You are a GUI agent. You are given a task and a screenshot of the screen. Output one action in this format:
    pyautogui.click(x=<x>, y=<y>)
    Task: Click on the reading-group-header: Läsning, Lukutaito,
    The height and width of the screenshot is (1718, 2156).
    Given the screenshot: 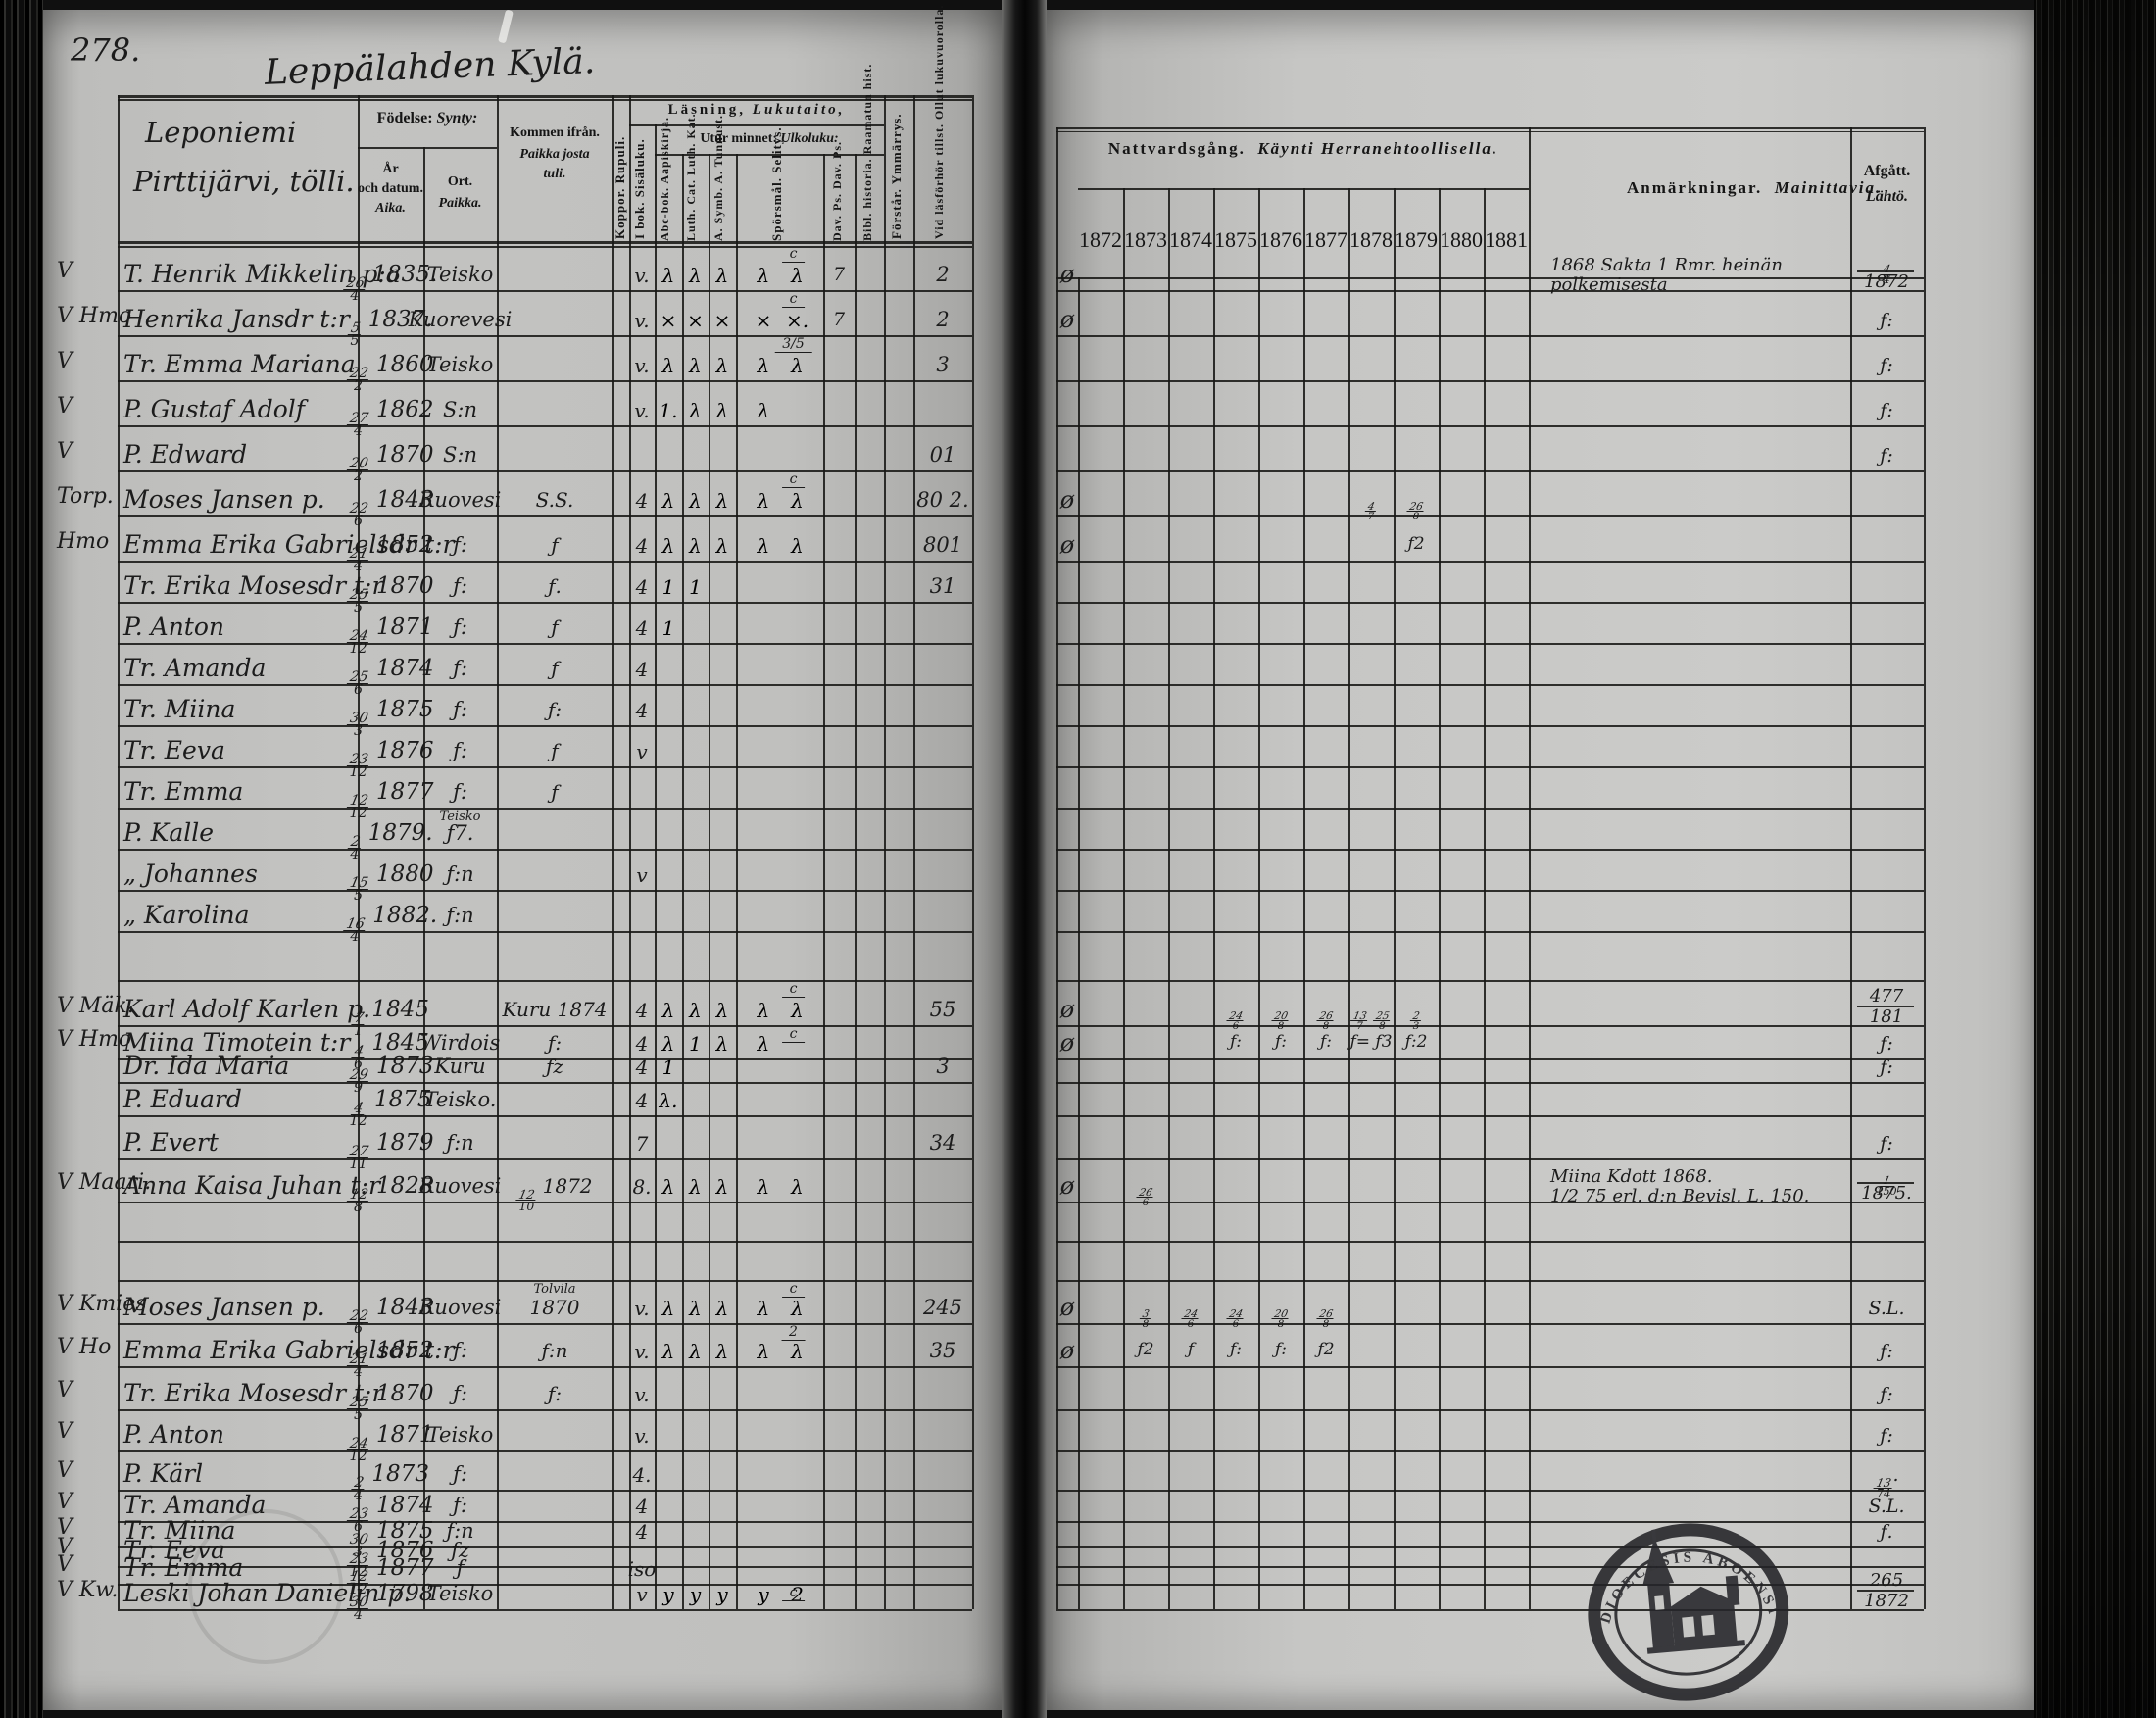 What is the action you would take?
    pyautogui.click(x=756, y=110)
    